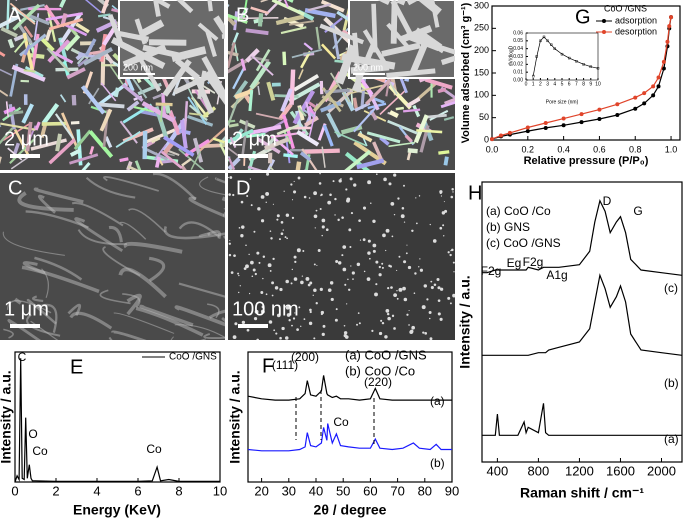 The image size is (685, 521). What do you see at coordinates (607, 201) in the screenshot?
I see `annotation: D` at bounding box center [607, 201].